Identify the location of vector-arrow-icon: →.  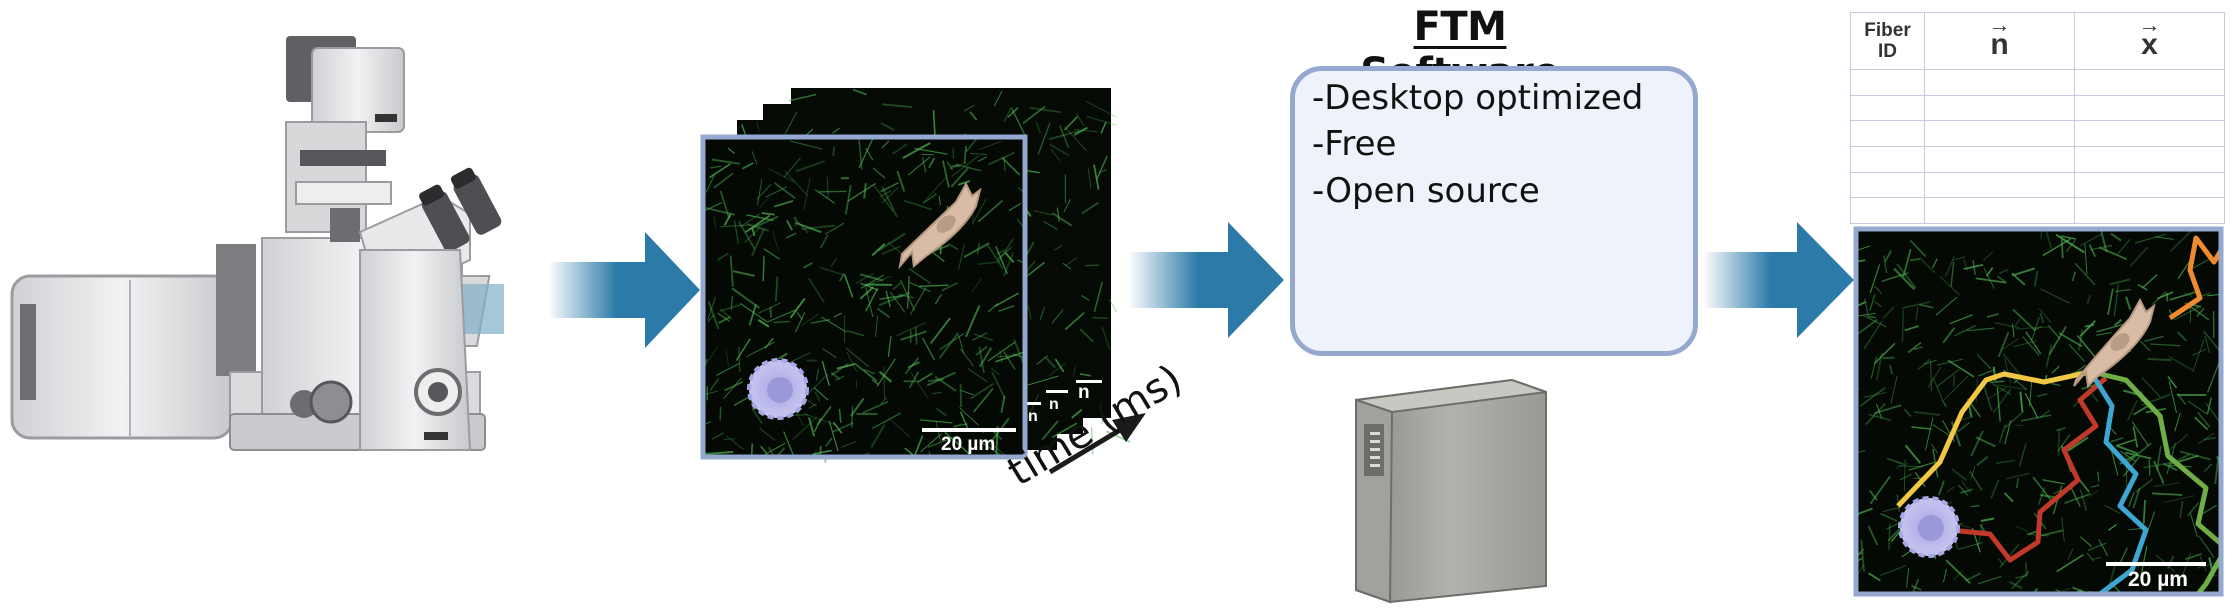
(2149, 24).